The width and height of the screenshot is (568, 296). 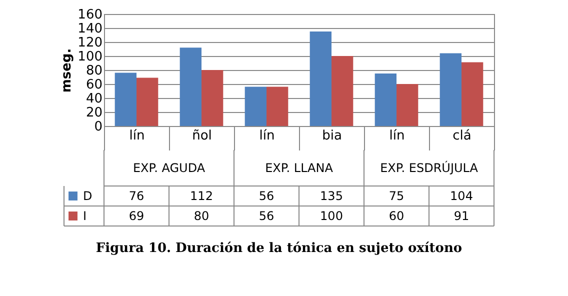 I want to click on data-label: 112, so click(x=201, y=196).